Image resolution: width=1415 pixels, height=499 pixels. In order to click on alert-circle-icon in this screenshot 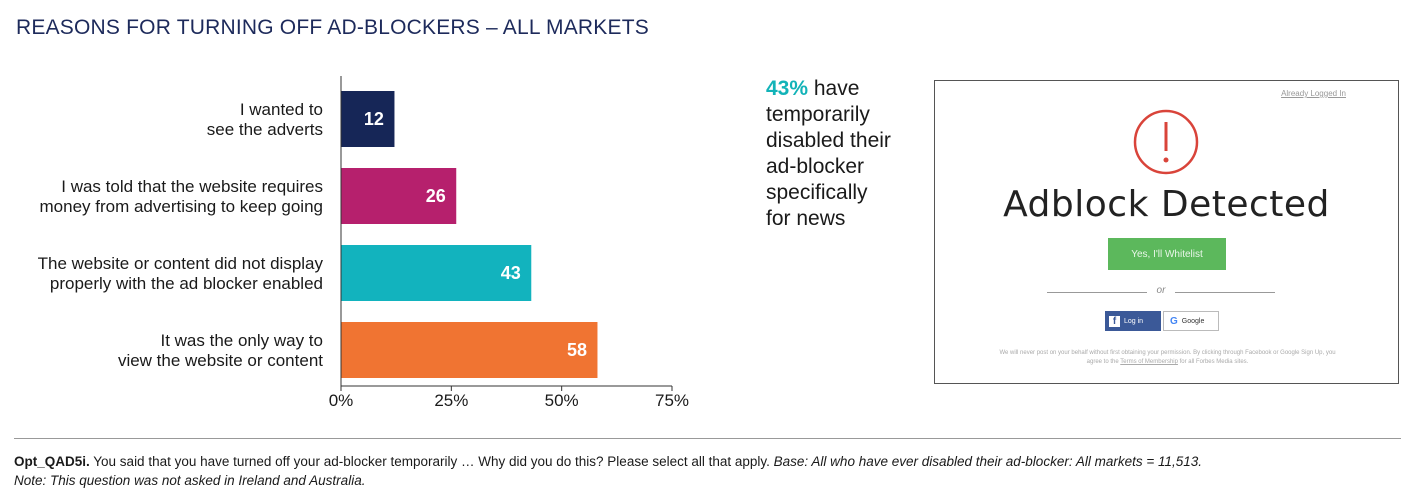, I will do `click(1166, 142)`.